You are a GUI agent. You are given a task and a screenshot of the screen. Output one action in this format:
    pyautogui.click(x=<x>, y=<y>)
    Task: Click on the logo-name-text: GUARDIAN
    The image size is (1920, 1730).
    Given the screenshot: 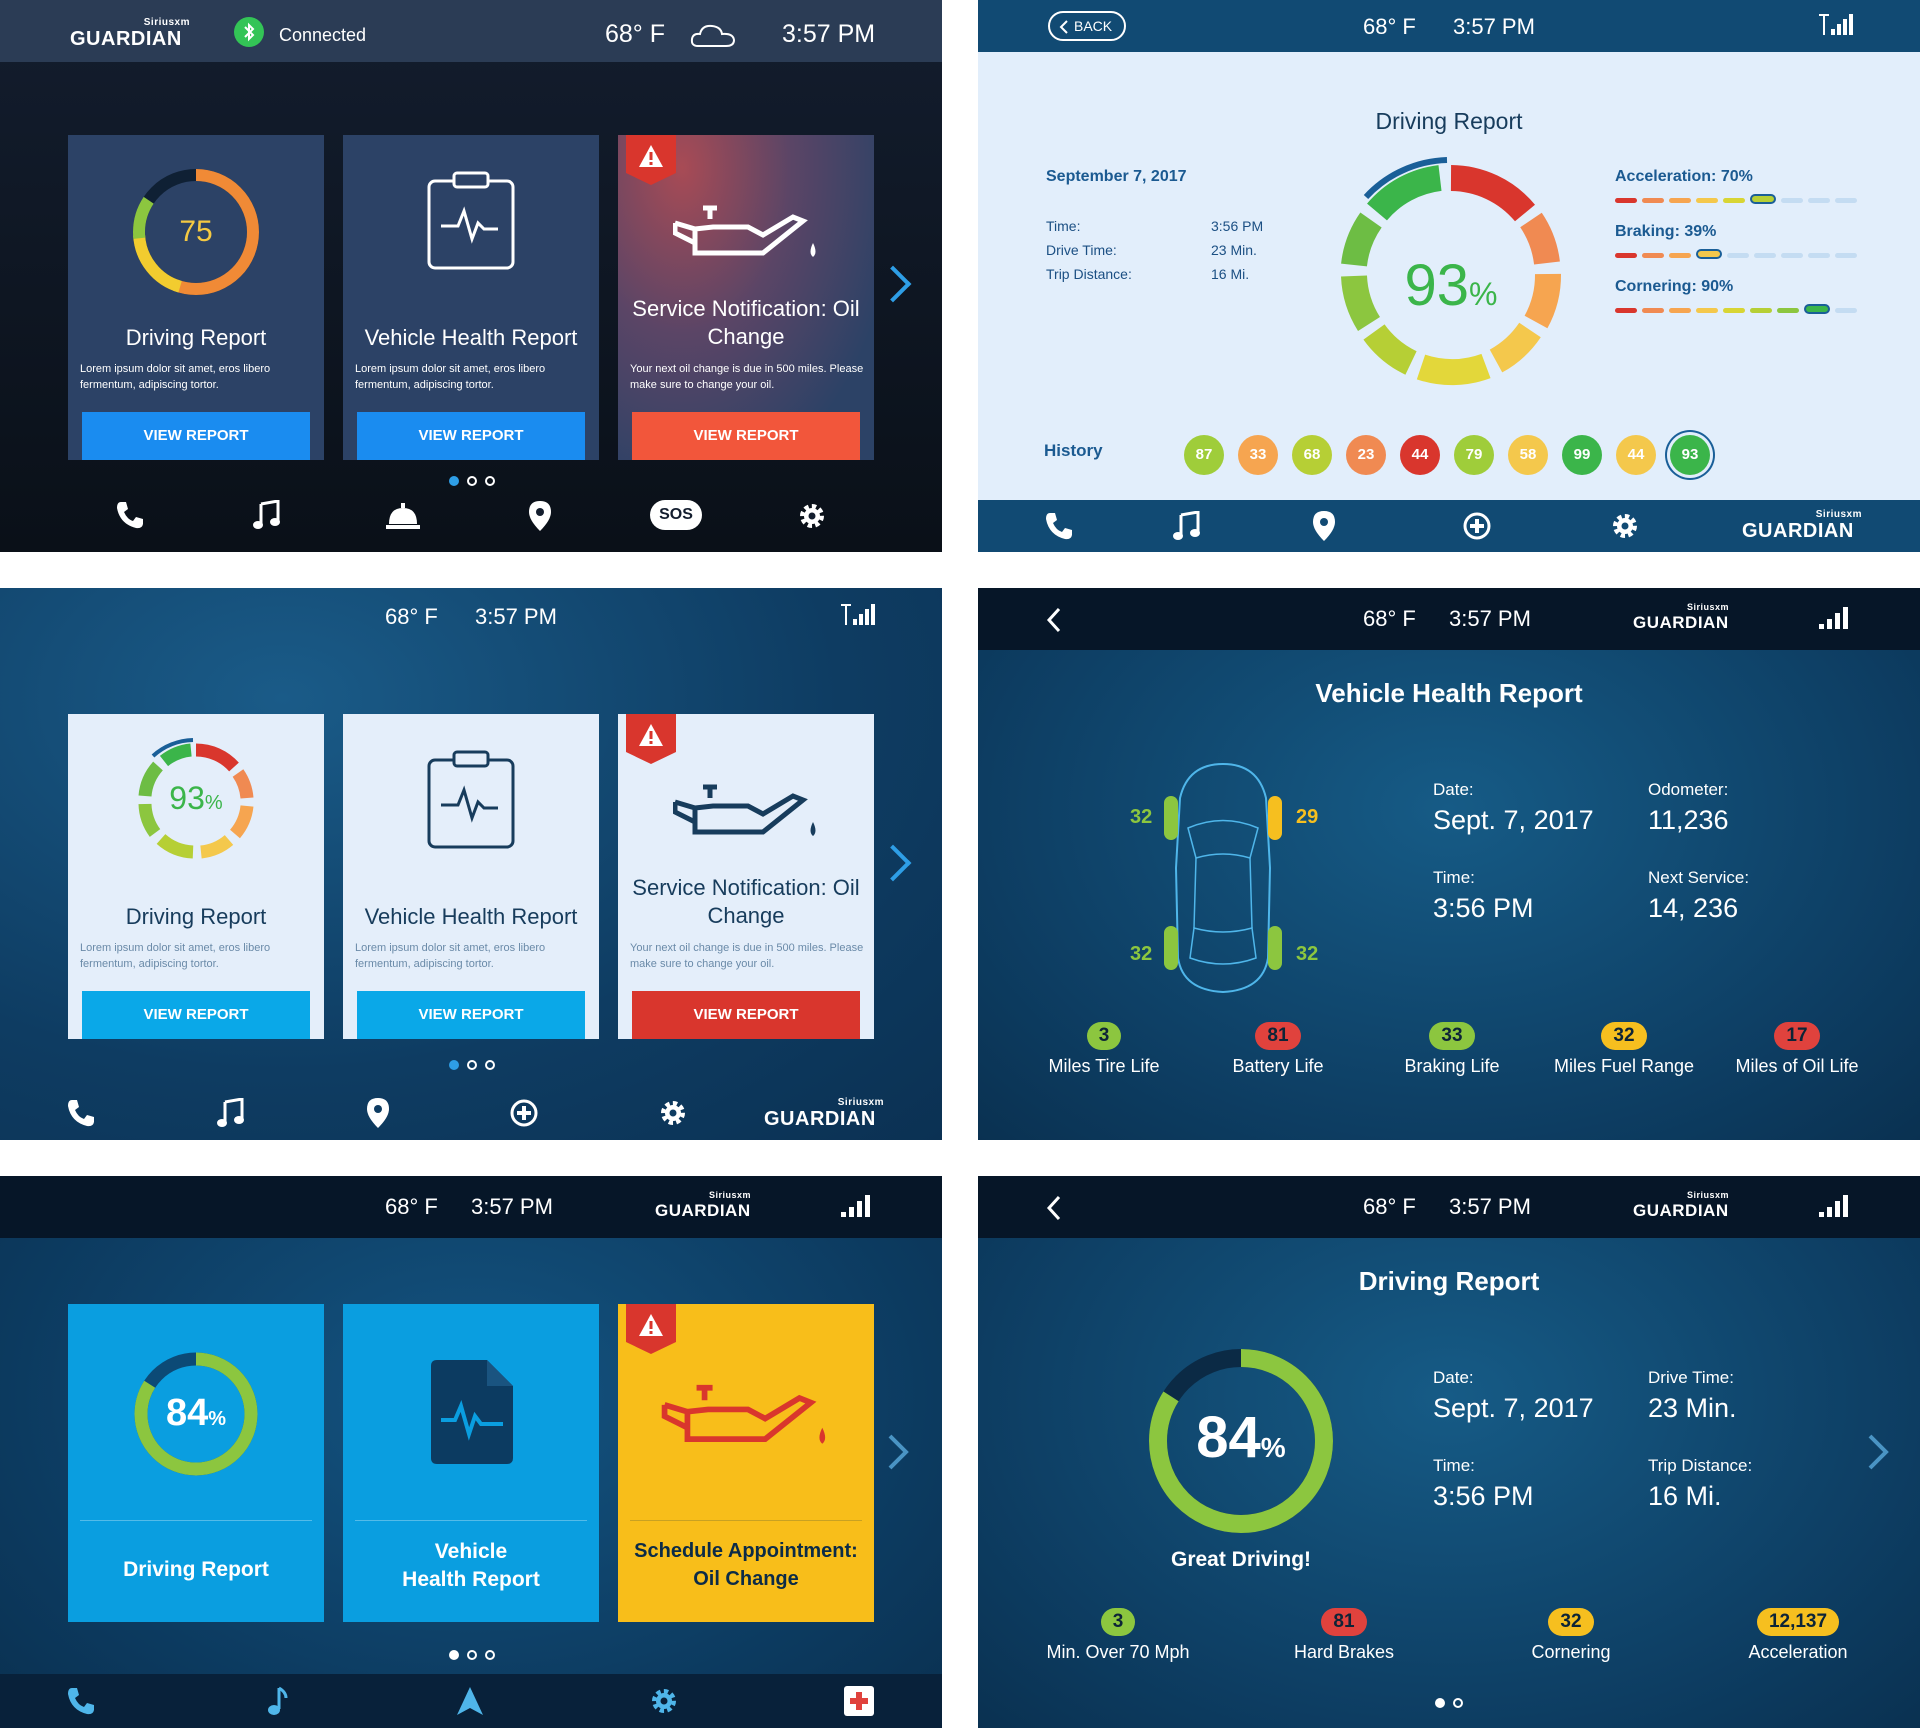 What is the action you would take?
    pyautogui.click(x=703, y=1210)
    